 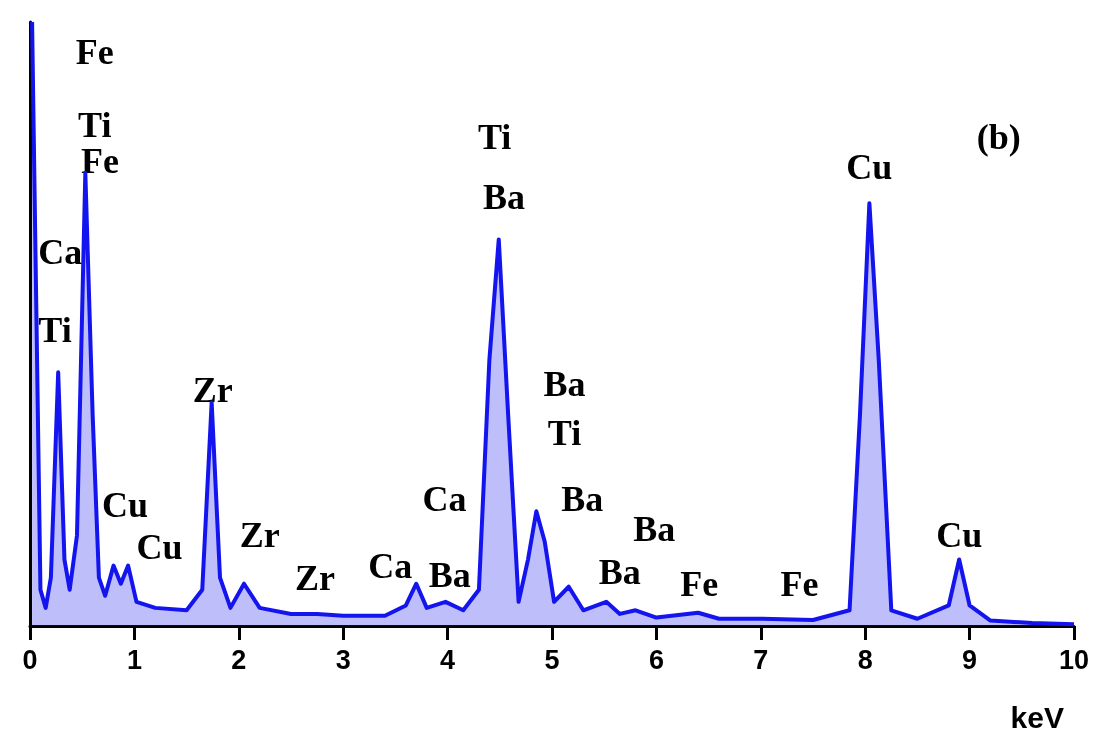 I want to click on x-tick-label: 4, so click(x=448, y=659).